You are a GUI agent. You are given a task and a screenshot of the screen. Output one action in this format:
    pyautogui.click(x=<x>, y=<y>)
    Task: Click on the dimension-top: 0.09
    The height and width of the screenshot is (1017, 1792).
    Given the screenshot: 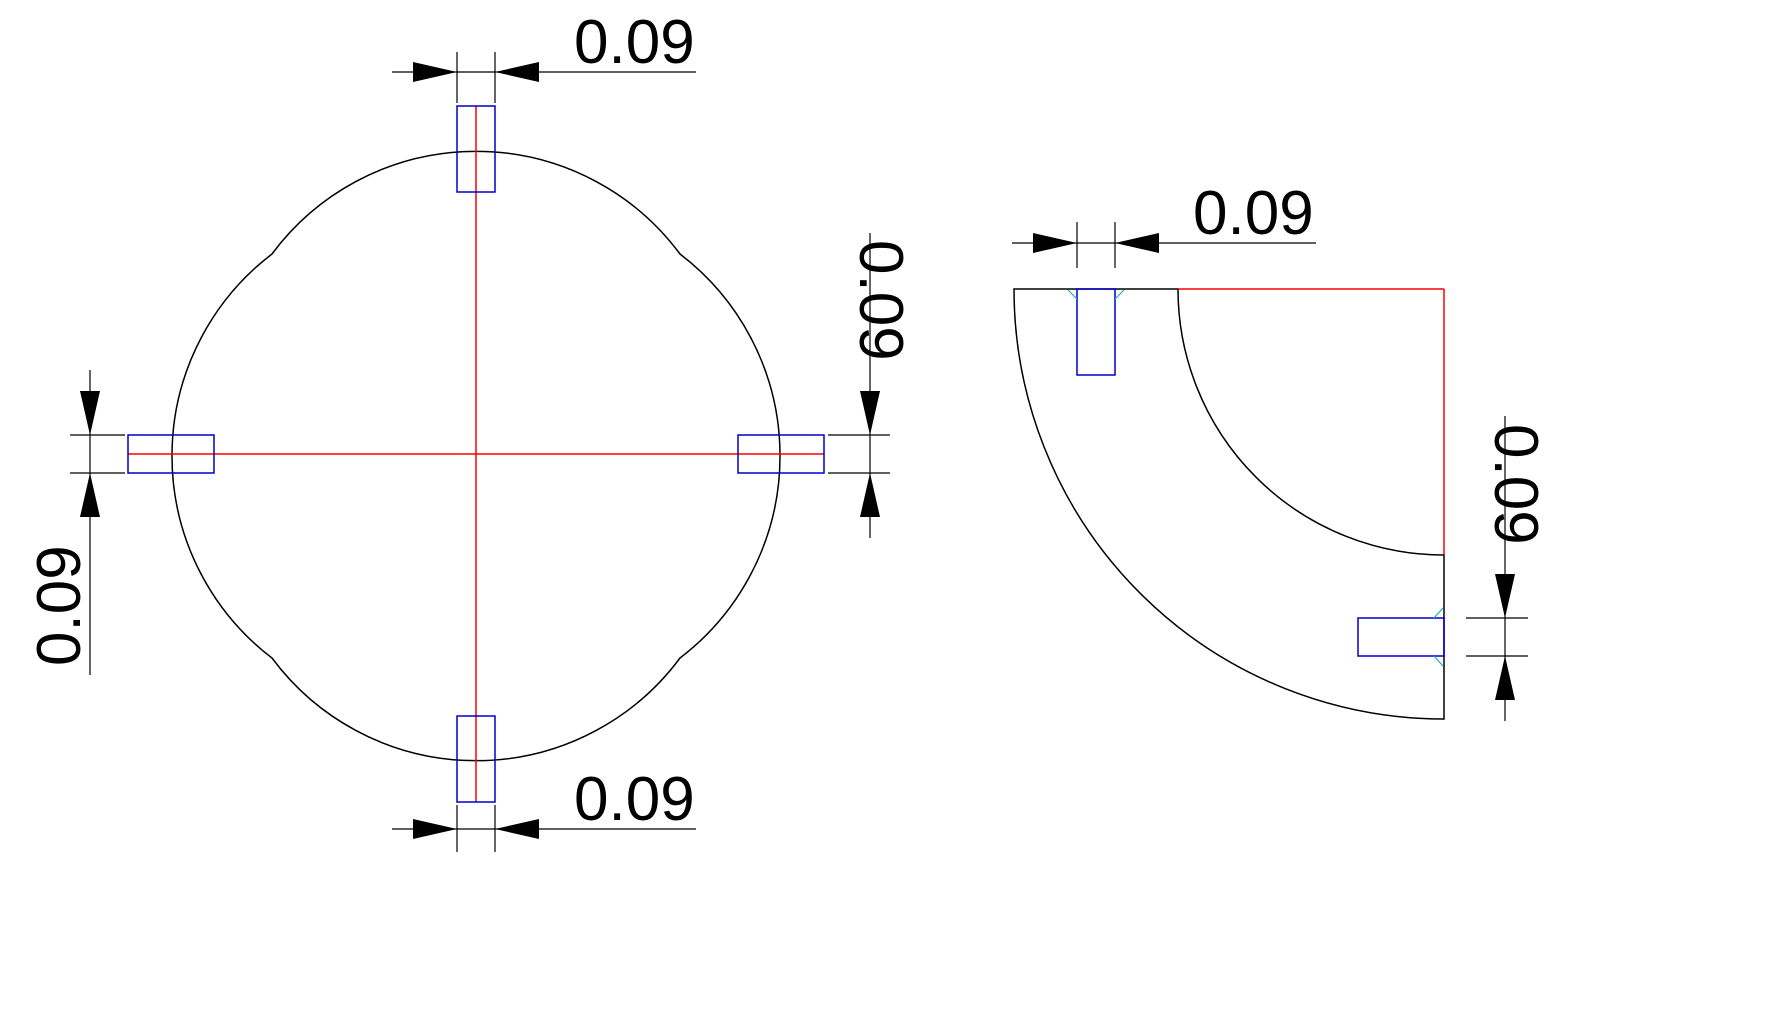 What is the action you would take?
    pyautogui.click(x=544, y=55)
    